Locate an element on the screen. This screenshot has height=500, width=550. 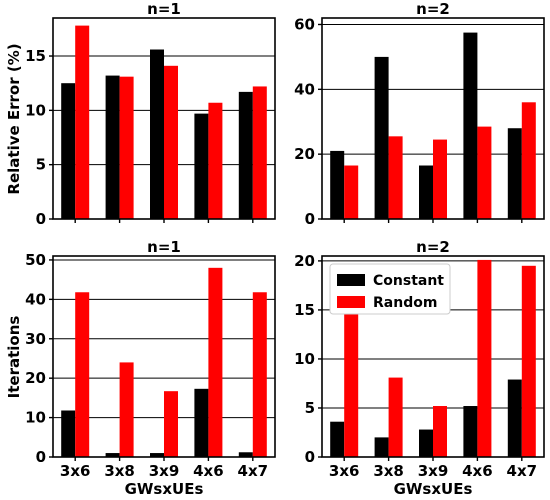
y-tick-label: 30 is located at coordinates (35, 339).